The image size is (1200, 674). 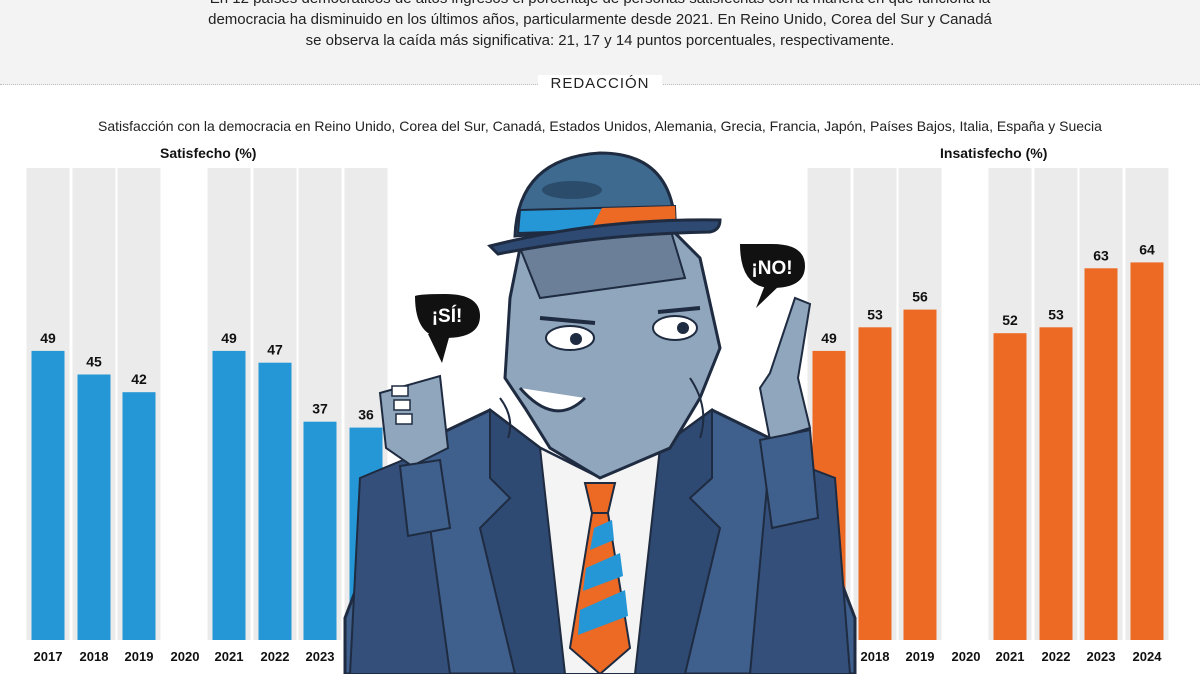 I want to click on dissatisfied-bar-2022, so click(x=1056, y=483).